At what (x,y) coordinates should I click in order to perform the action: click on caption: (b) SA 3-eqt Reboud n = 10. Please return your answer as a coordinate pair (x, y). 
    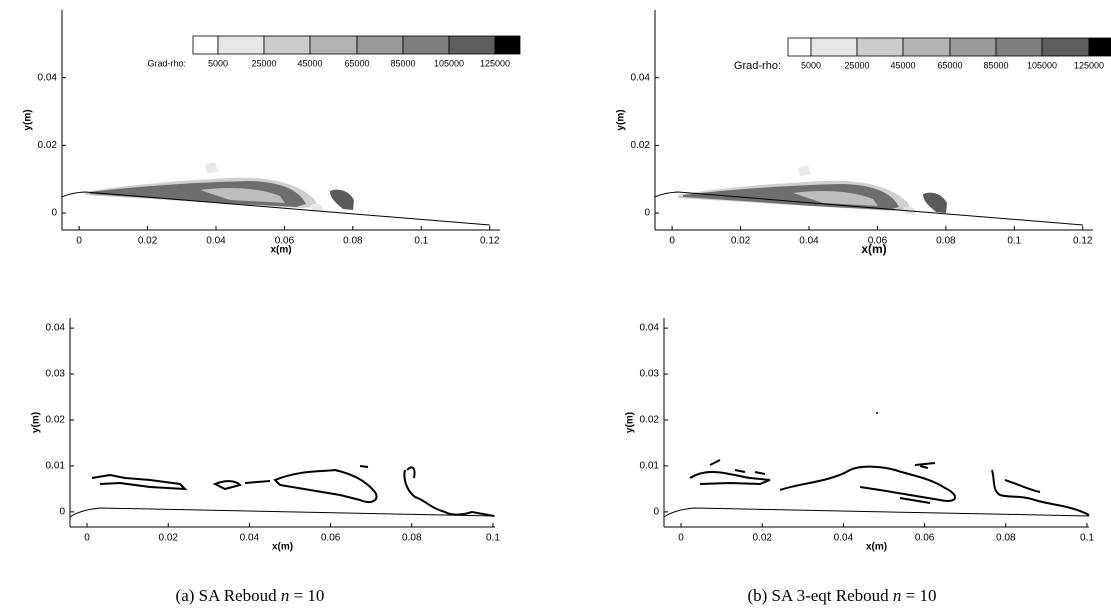
    Looking at the image, I should click on (841, 595).